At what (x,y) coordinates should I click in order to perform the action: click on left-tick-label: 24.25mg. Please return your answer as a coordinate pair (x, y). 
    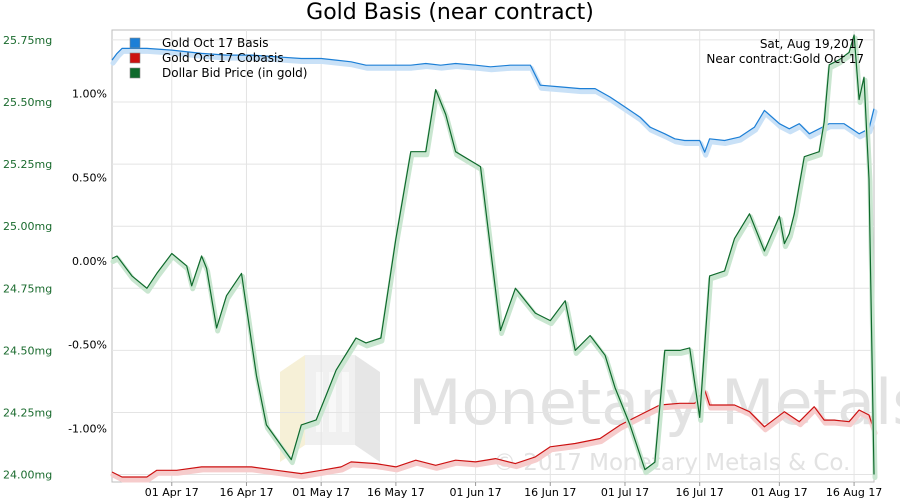
    Looking at the image, I should click on (27, 412).